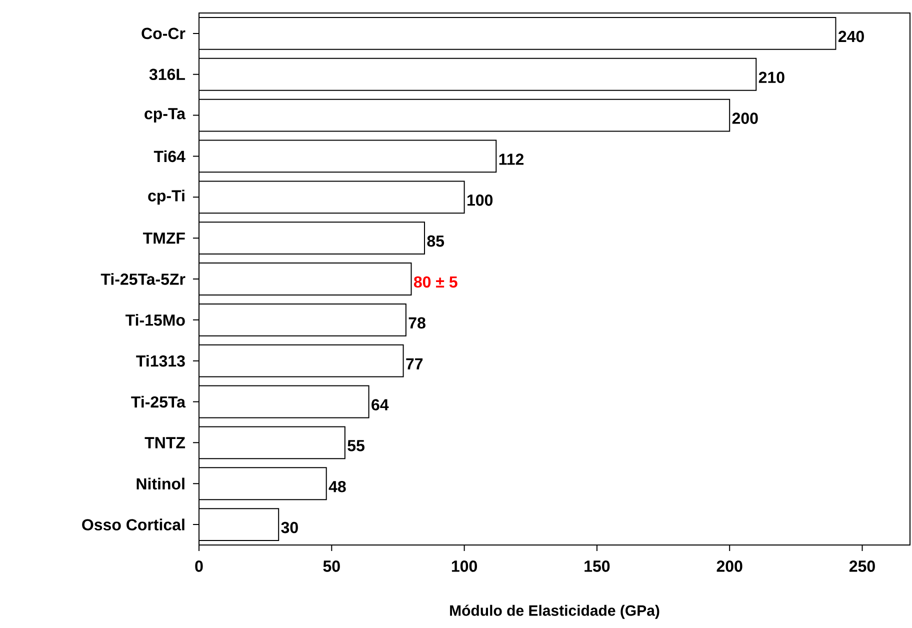  Describe the element at coordinates (380, 404) in the screenshot. I see `data-label: 64` at that location.